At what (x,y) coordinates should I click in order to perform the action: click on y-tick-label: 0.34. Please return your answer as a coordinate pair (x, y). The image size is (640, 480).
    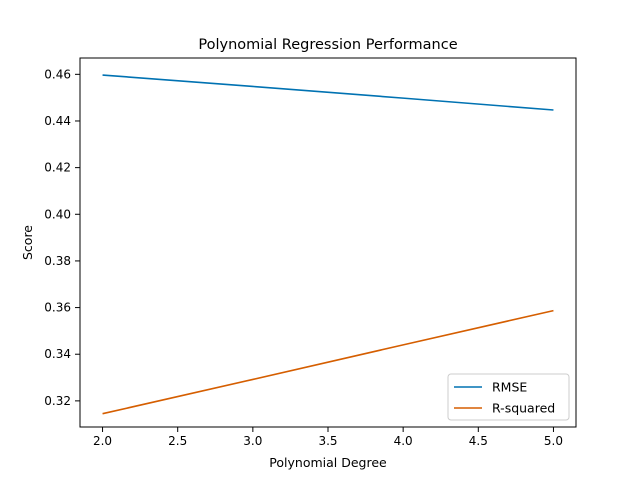
    Looking at the image, I should click on (57, 354).